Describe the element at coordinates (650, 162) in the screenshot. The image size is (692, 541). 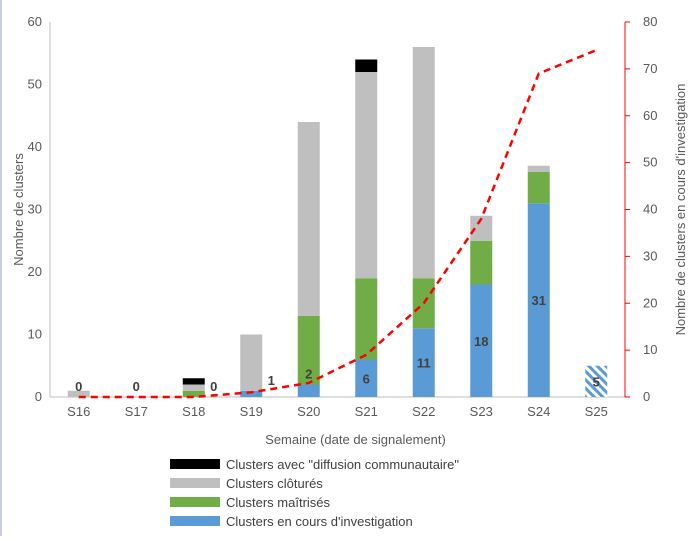
I see `y2-tick-label: 50` at that location.